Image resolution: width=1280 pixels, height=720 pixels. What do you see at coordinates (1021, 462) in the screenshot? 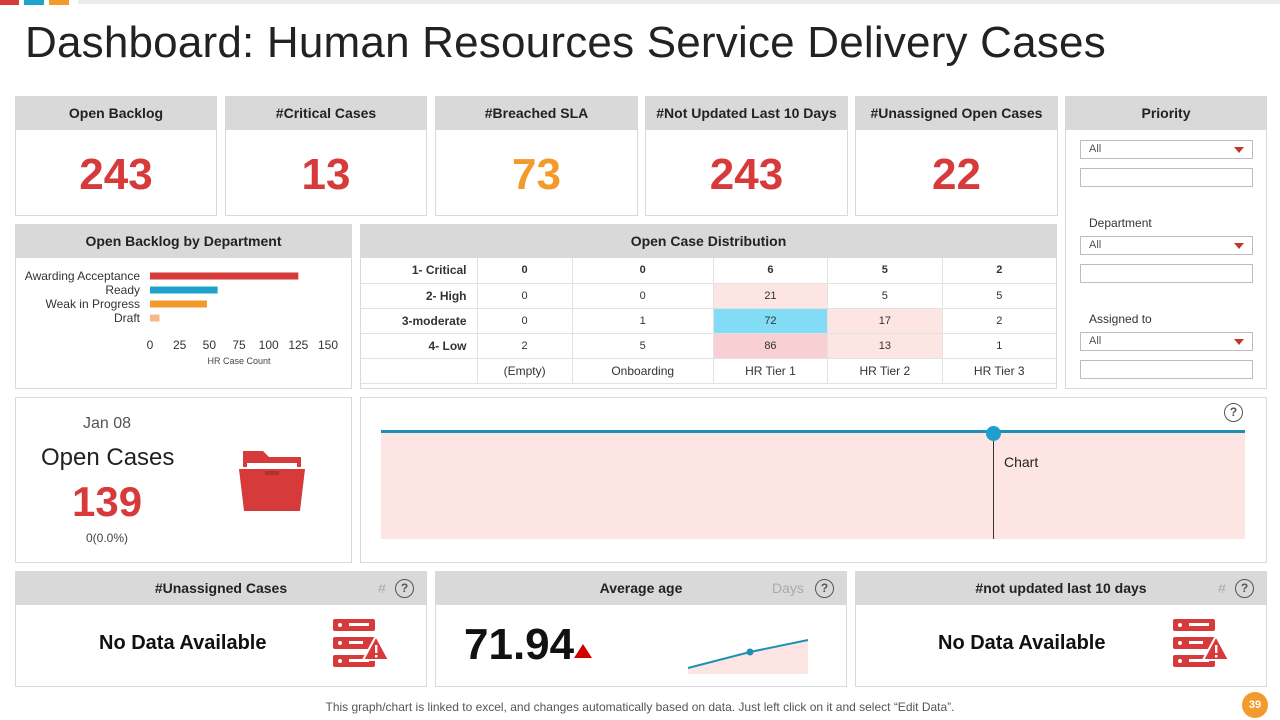
I see `trend-chart-label: Chart` at bounding box center [1021, 462].